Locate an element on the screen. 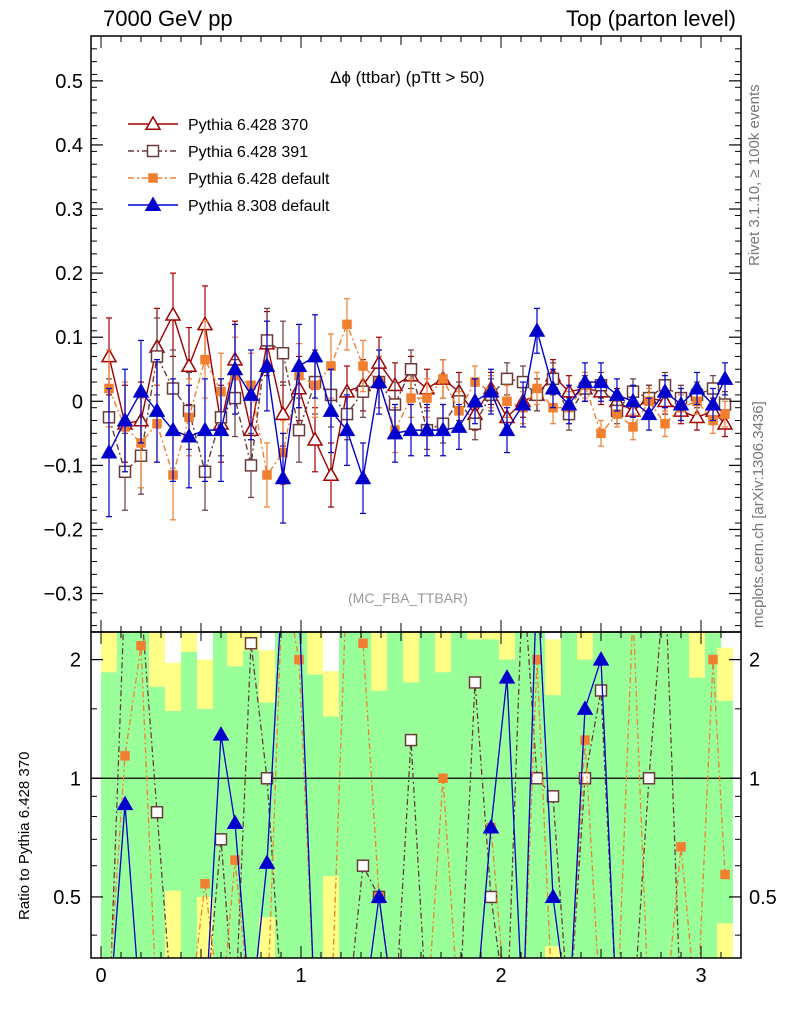  ratio-y-tick-label: 1 is located at coordinates (75, 779).